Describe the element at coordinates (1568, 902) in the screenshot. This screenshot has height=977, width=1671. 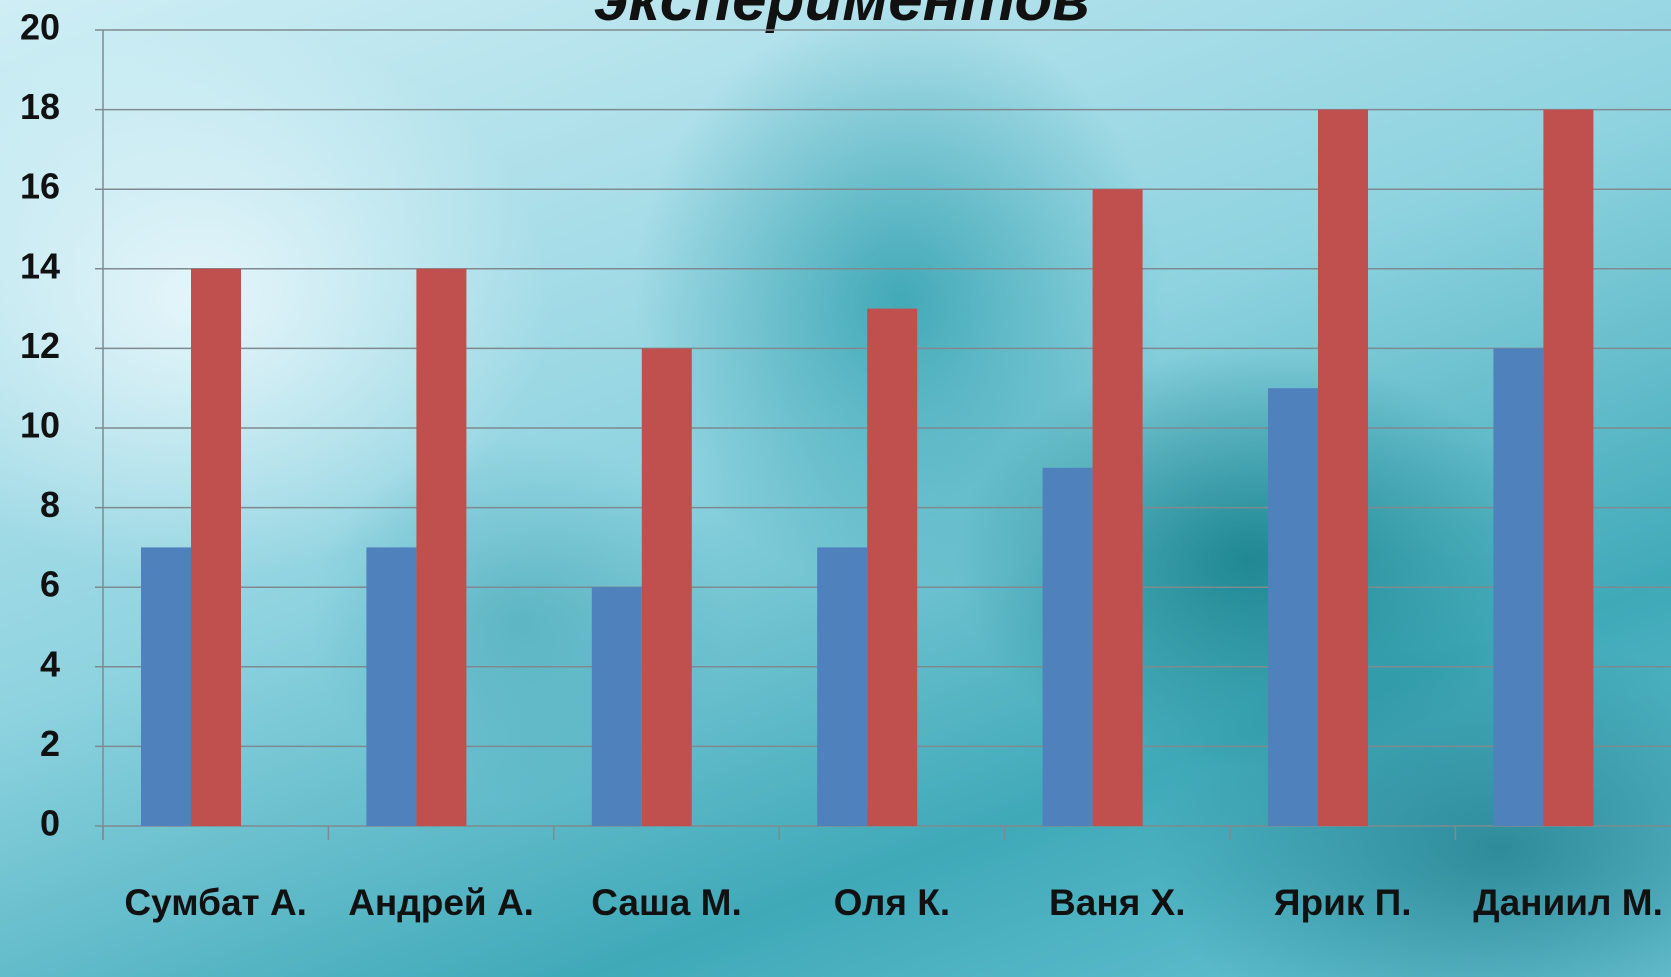
I see `x-tick-label: Даниил М.` at that location.